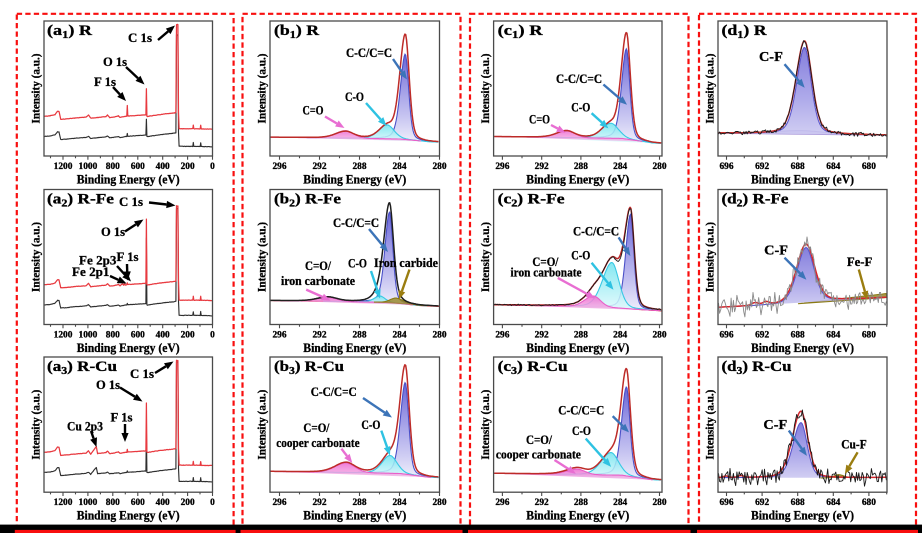 Image resolution: width=922 pixels, height=533 pixels. What do you see at coordinates (869, 167) in the screenshot?
I see `svg-text: 680` at bounding box center [869, 167].